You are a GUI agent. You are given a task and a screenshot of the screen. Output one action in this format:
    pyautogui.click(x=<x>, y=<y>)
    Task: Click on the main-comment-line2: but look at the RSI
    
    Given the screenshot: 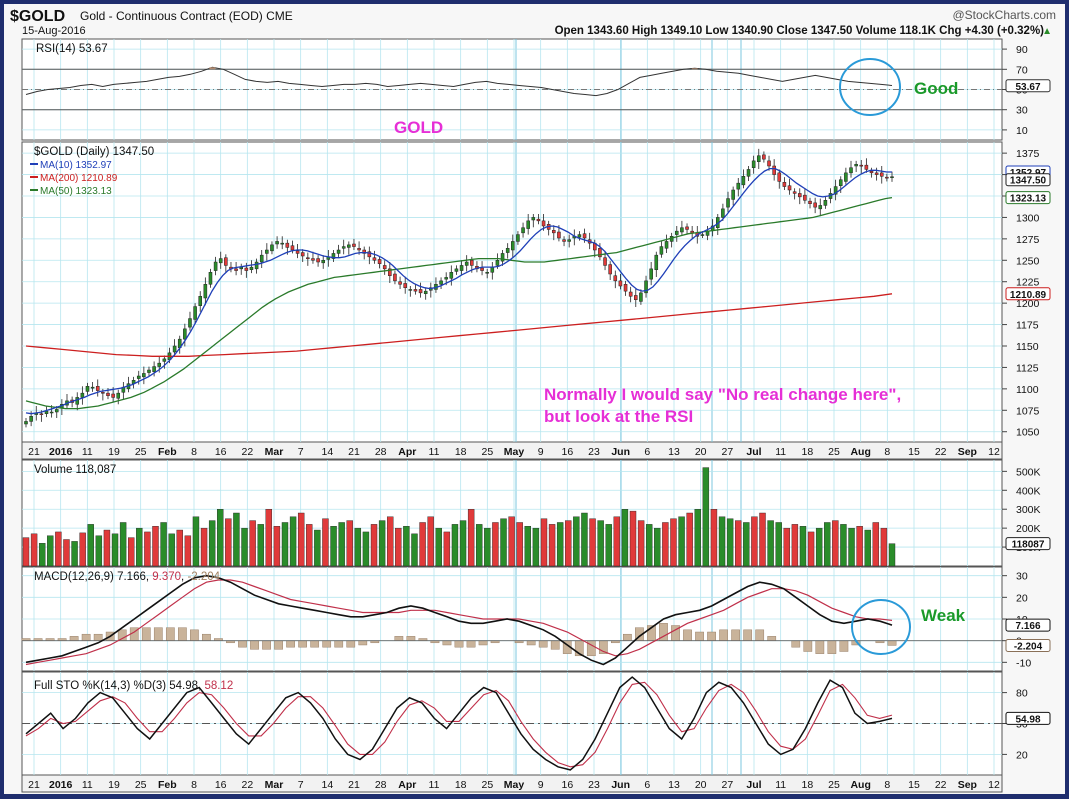 What is the action you would take?
    pyautogui.click(x=618, y=416)
    